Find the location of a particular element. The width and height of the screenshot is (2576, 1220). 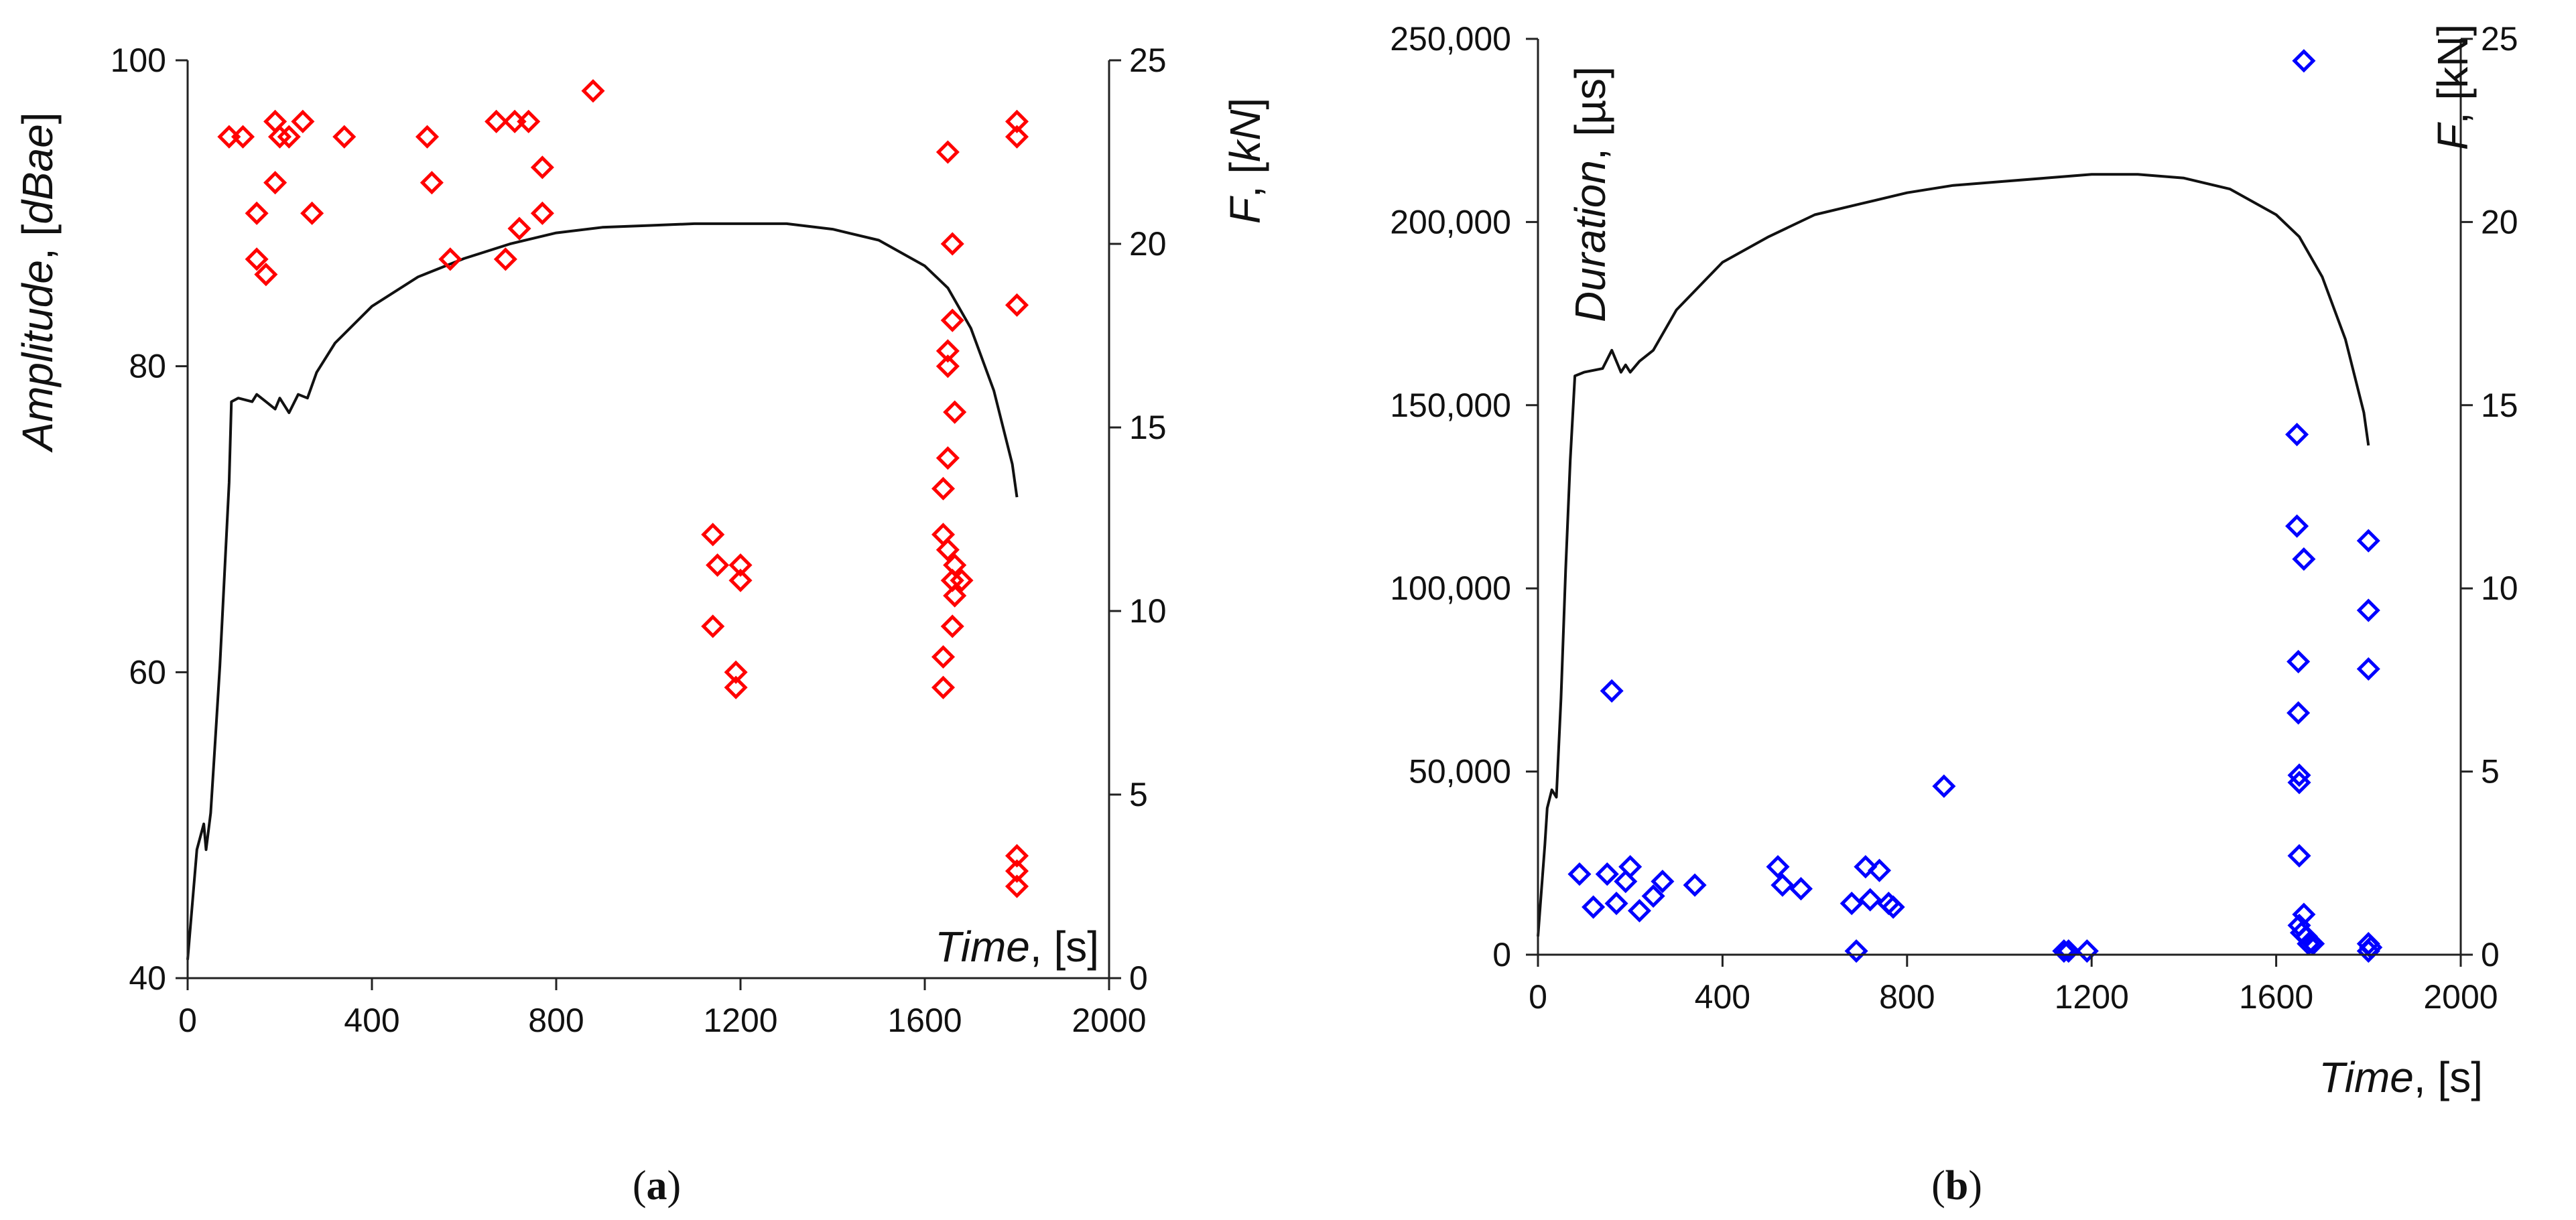

chart-a-y2-tick-label: 25 is located at coordinates (1148, 61).